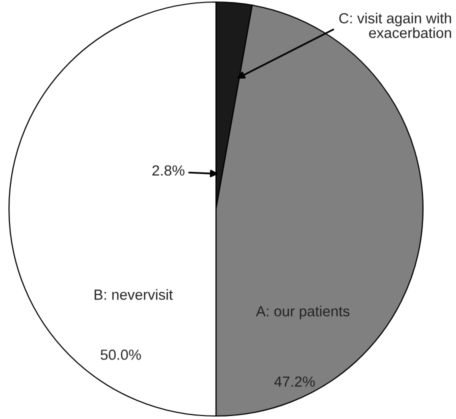  Describe the element at coordinates (168, 170) in the screenshot. I see `data-label: 2.8%` at that location.